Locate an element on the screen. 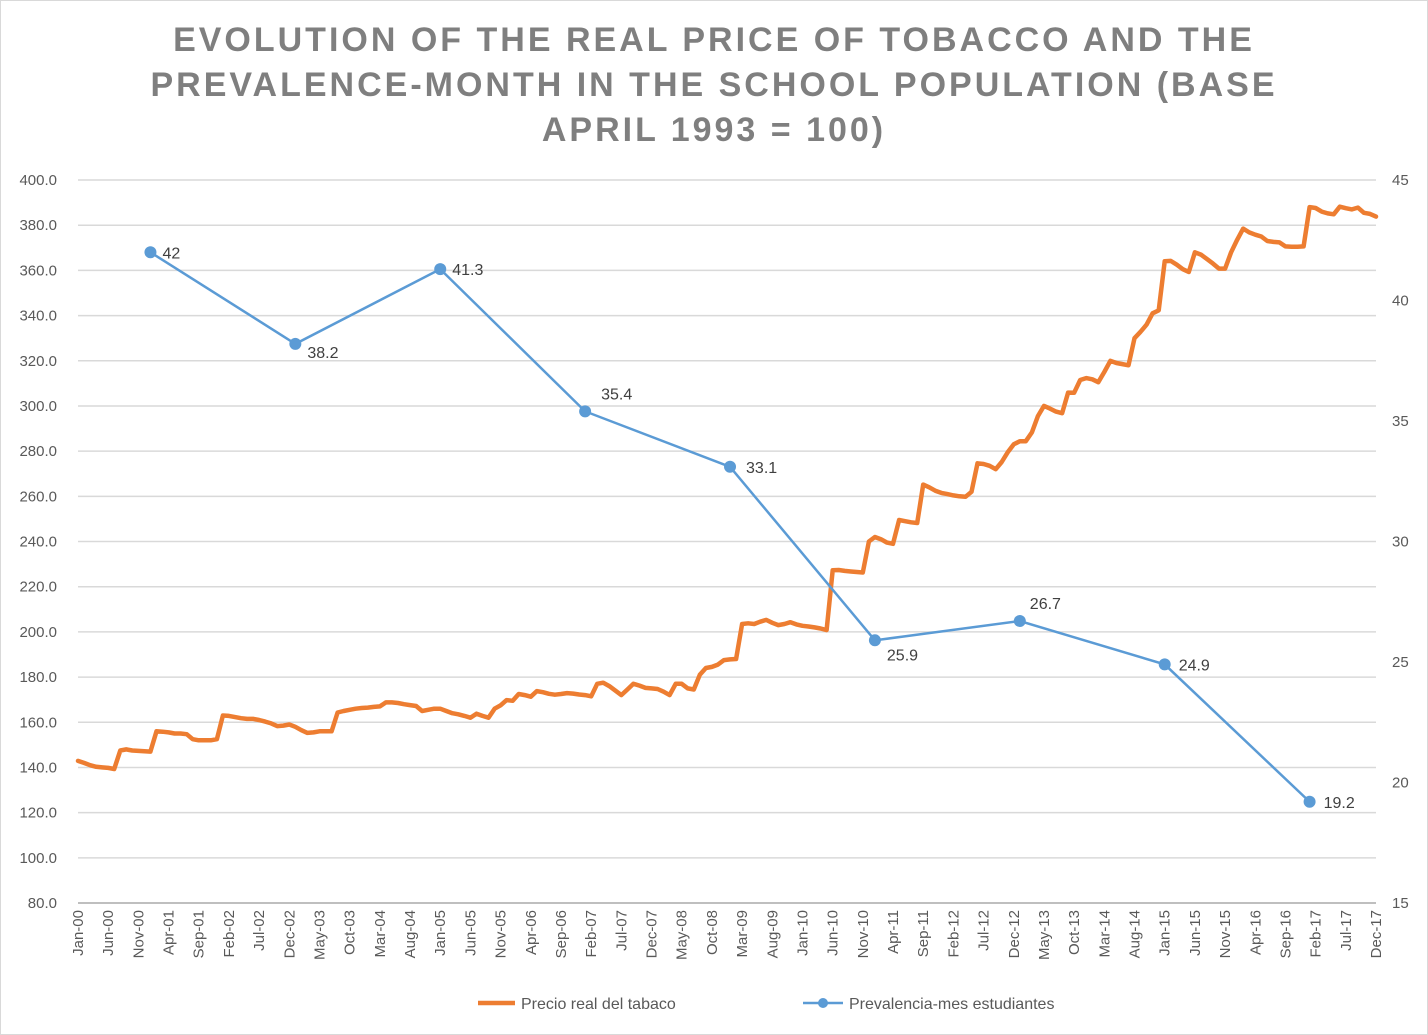 Image resolution: width=1428 pixels, height=1035 pixels. legend-prevalence-marker is located at coordinates (823, 1003).